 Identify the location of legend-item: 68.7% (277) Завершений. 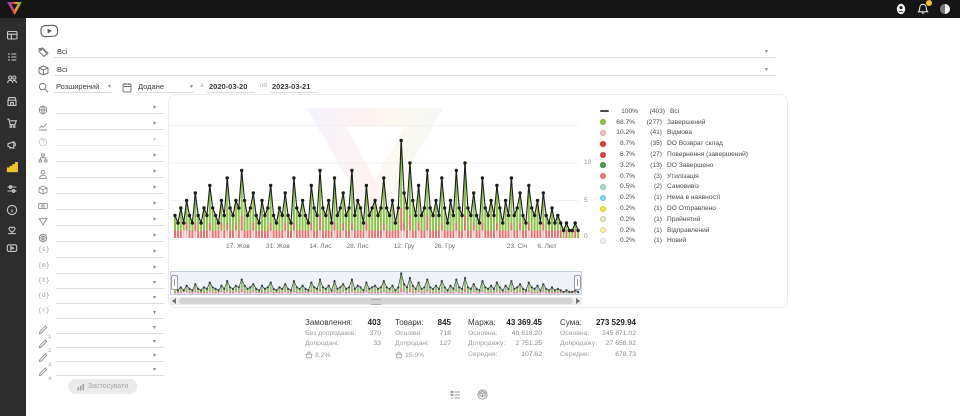
(674, 122).